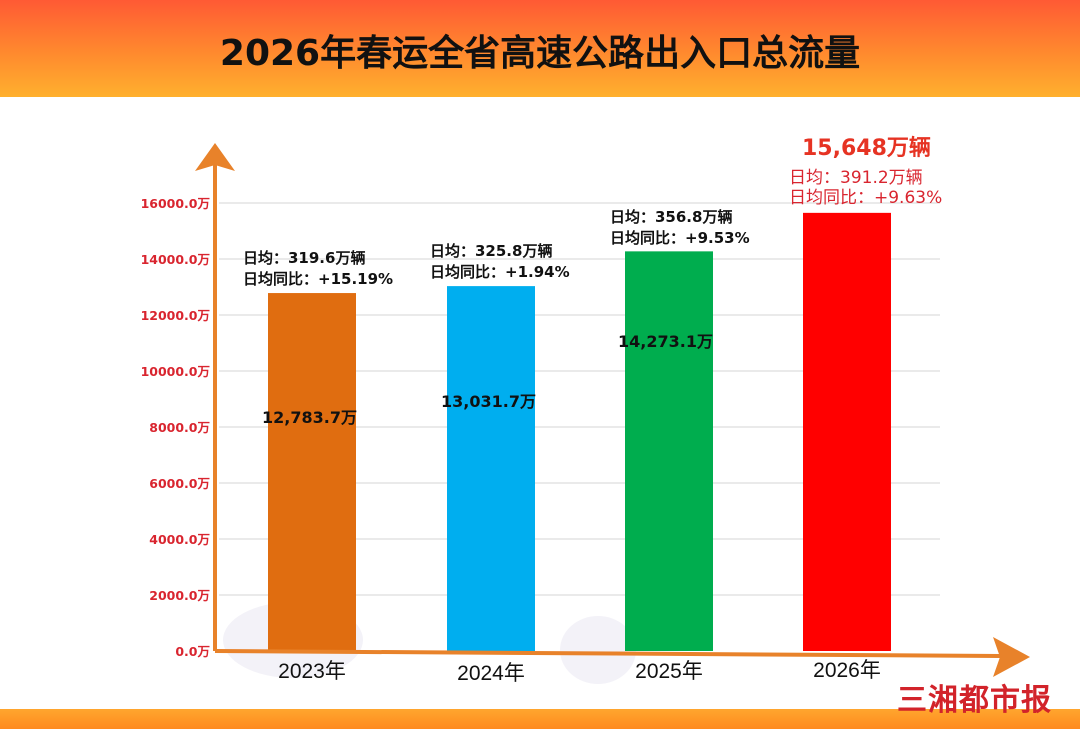 The width and height of the screenshot is (1080, 729). What do you see at coordinates (866, 148) in the screenshot?
I see `value-label-2026: 15,648万辆` at bounding box center [866, 148].